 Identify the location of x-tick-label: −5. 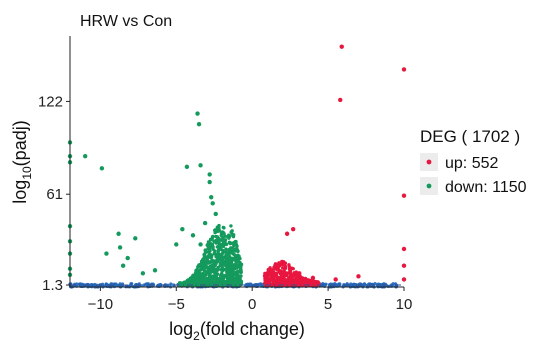
(176, 304).